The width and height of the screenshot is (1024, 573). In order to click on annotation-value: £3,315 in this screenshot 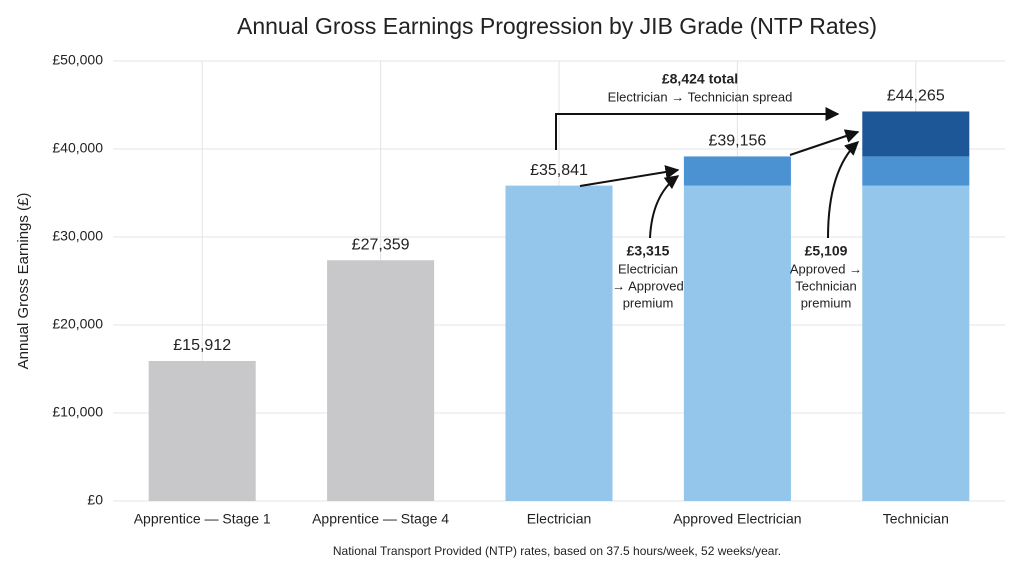, I will do `click(648, 251)`.